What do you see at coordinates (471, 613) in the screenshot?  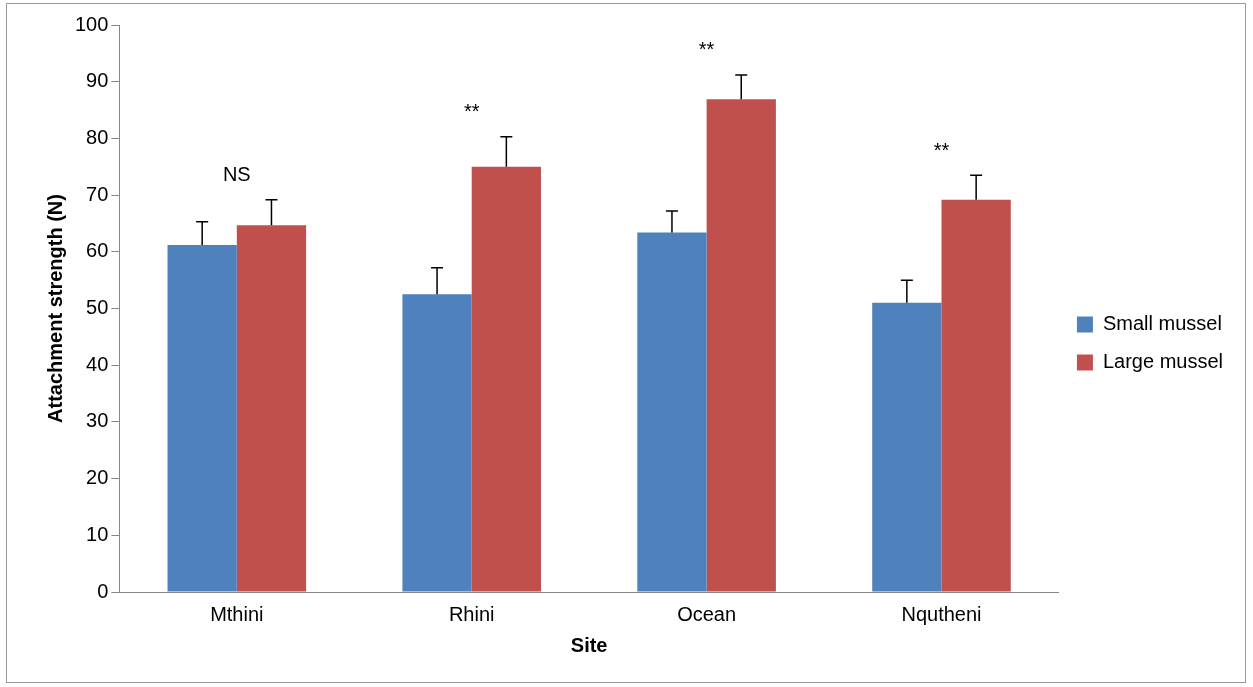 I see `x-tick-label: Rhini` at bounding box center [471, 613].